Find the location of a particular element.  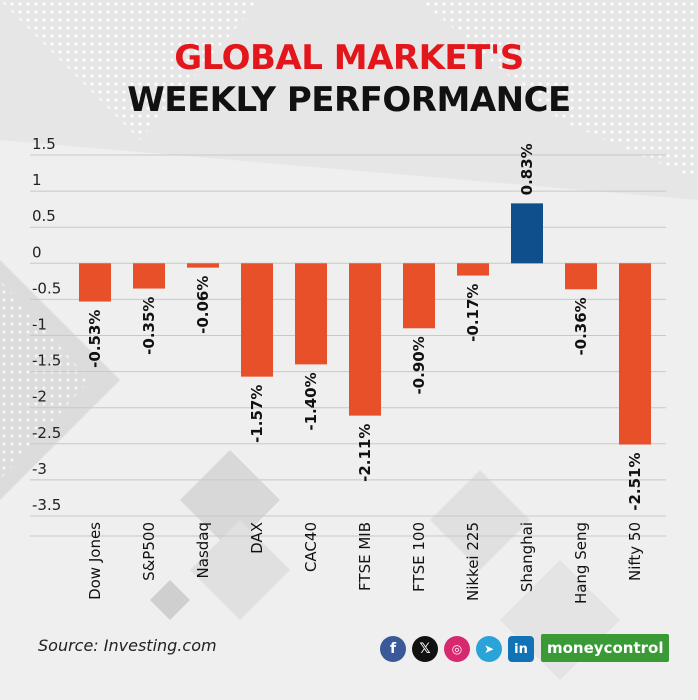

data-label: -1.40% is located at coordinates (311, 401).